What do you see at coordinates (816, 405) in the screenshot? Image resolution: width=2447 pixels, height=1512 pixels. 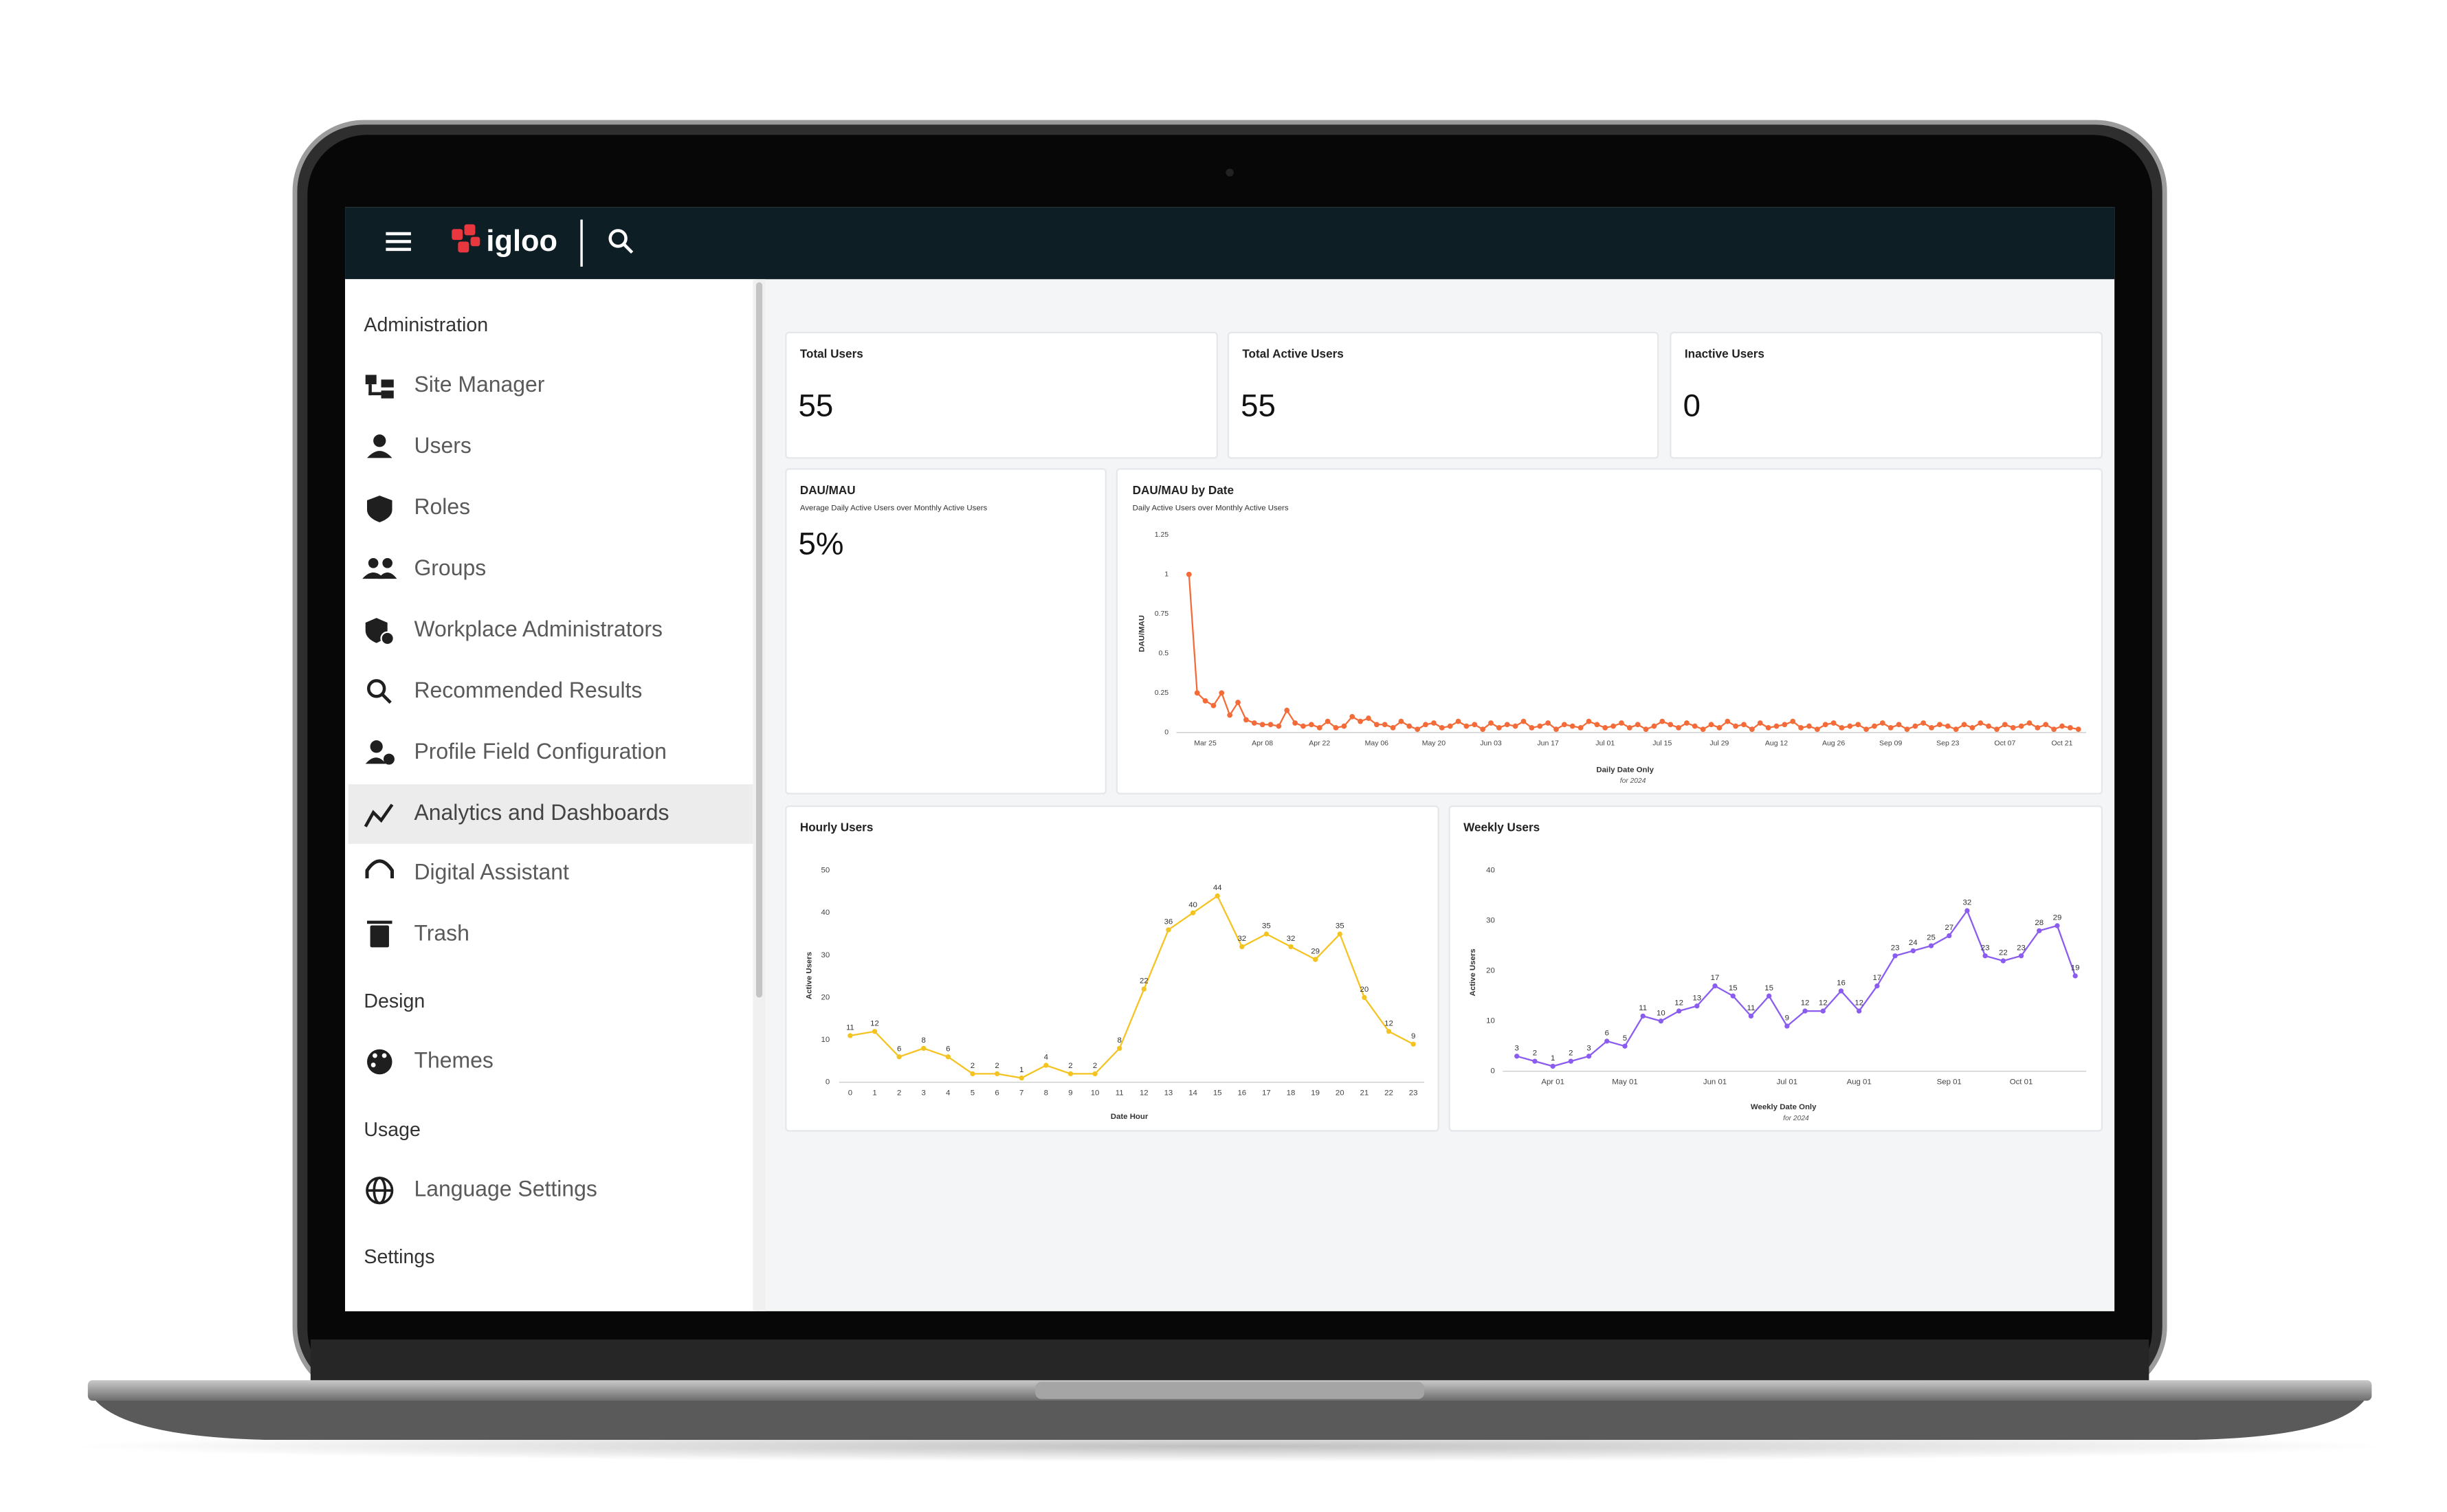 I see `kpi-value: 55` at bounding box center [816, 405].